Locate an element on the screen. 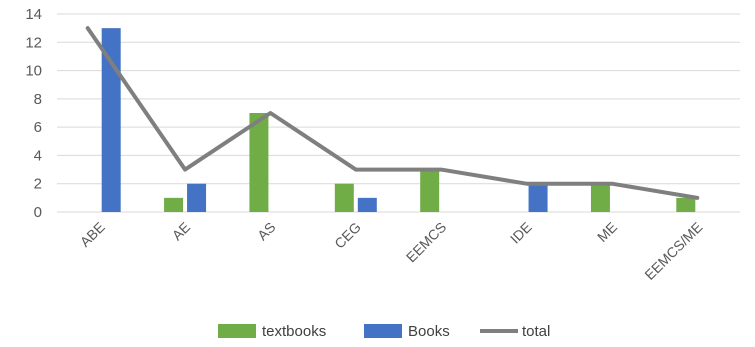 Image resolution: width=755 pixels, height=347 pixels. x-category-label: ME is located at coordinates (607, 232).